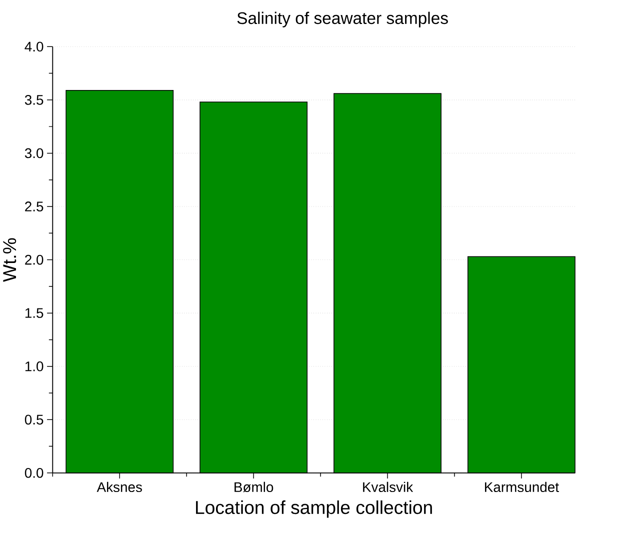  Describe the element at coordinates (34, 260) in the screenshot. I see `y-tick-label: 2.0` at that location.